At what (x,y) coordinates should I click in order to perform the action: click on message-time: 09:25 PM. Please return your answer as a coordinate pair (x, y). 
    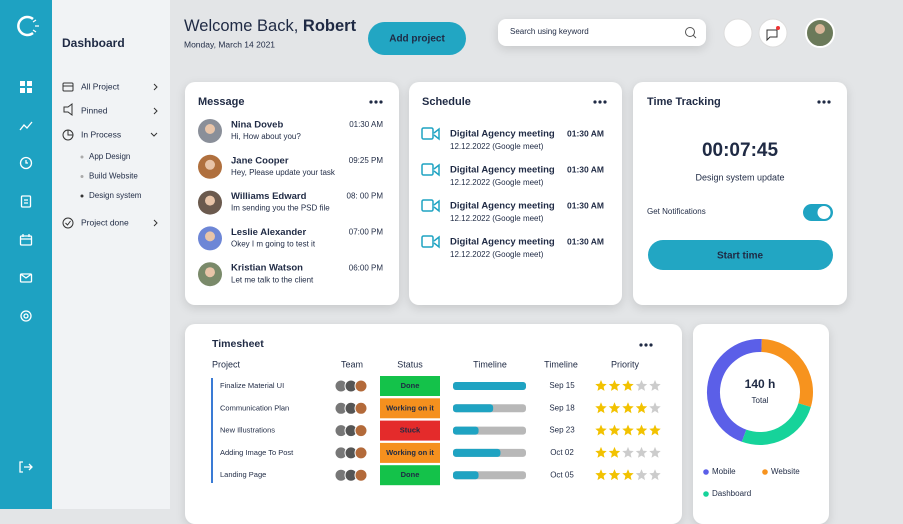
    Looking at the image, I should click on (366, 160).